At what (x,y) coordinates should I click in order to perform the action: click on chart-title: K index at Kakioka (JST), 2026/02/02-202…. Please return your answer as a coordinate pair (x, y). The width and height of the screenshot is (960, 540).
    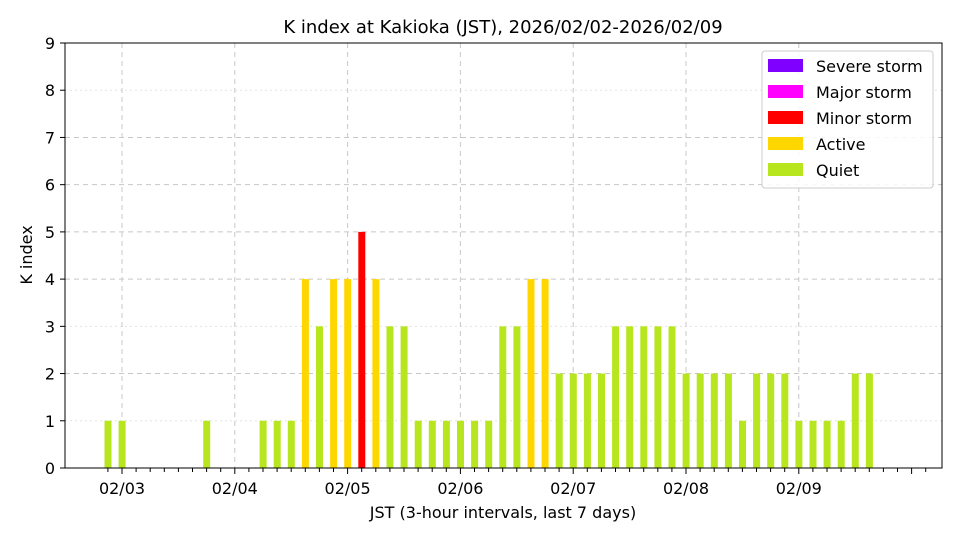
    Looking at the image, I should click on (502, 27).